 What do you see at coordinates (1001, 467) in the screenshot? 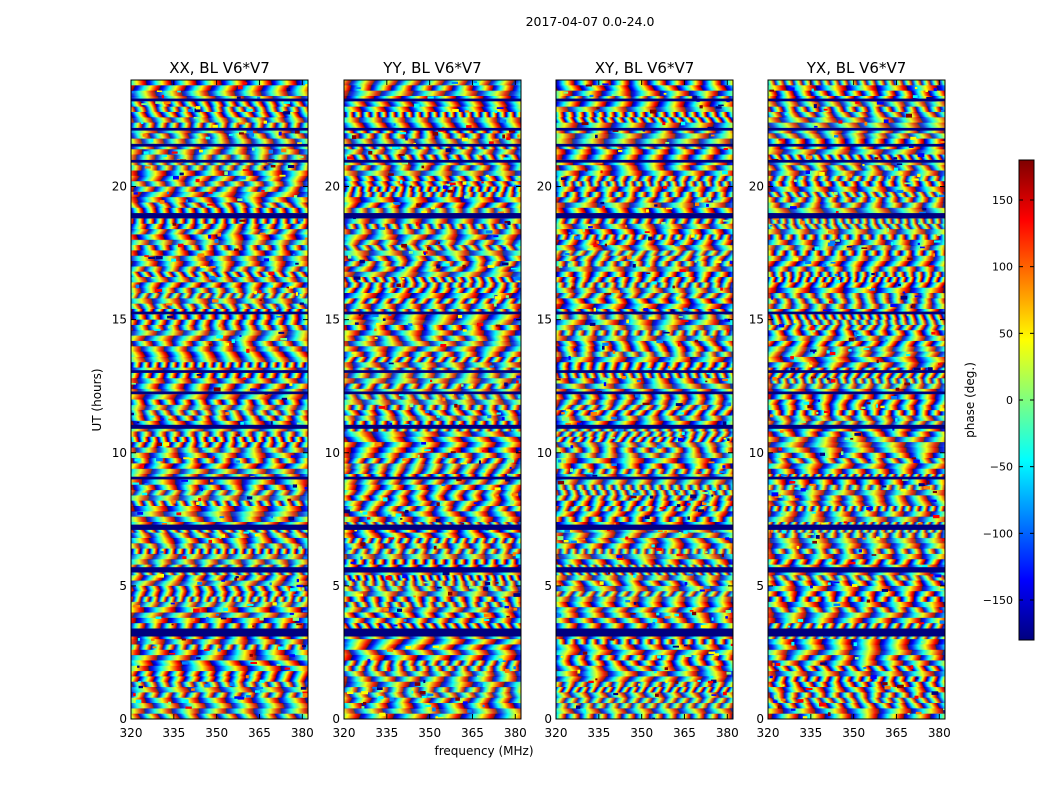
I see `colorbar-tick-label: −50` at bounding box center [1001, 467].